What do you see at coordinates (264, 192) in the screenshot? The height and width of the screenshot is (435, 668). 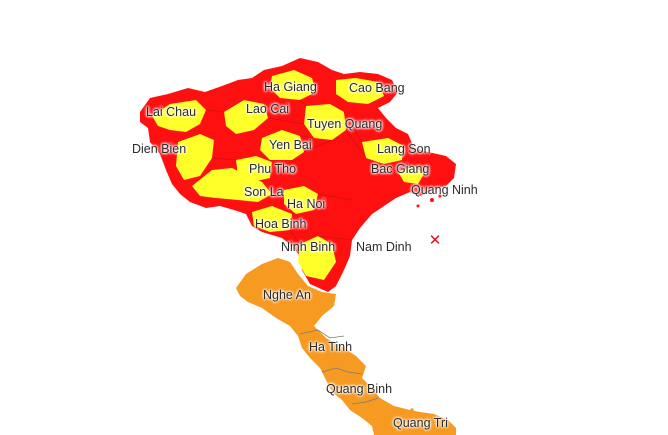 I see `label-son-la: Son La` at bounding box center [264, 192].